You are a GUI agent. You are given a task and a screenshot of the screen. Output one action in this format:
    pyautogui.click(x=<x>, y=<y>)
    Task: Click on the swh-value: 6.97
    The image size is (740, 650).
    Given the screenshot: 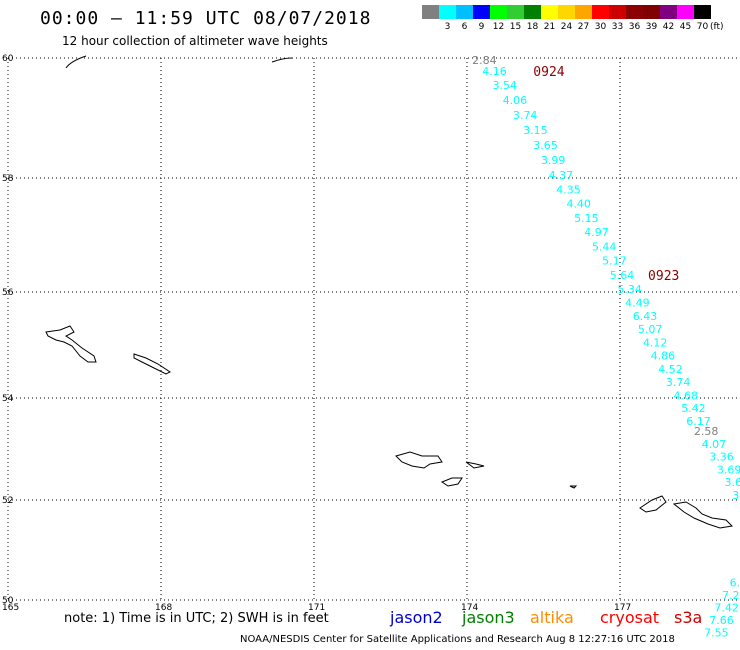 What is the action you would take?
    pyautogui.click(x=735, y=583)
    